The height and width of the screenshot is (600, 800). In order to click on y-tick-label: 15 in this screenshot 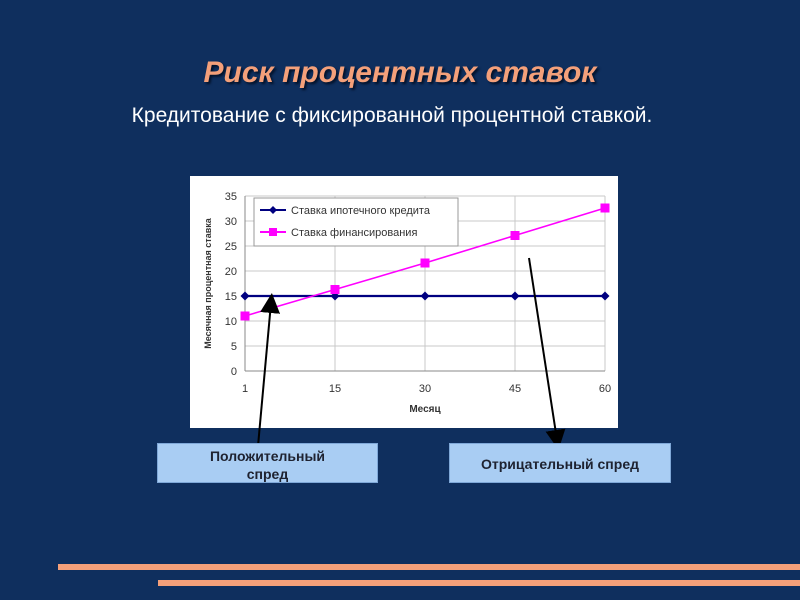, I will do `click(231, 297)`.